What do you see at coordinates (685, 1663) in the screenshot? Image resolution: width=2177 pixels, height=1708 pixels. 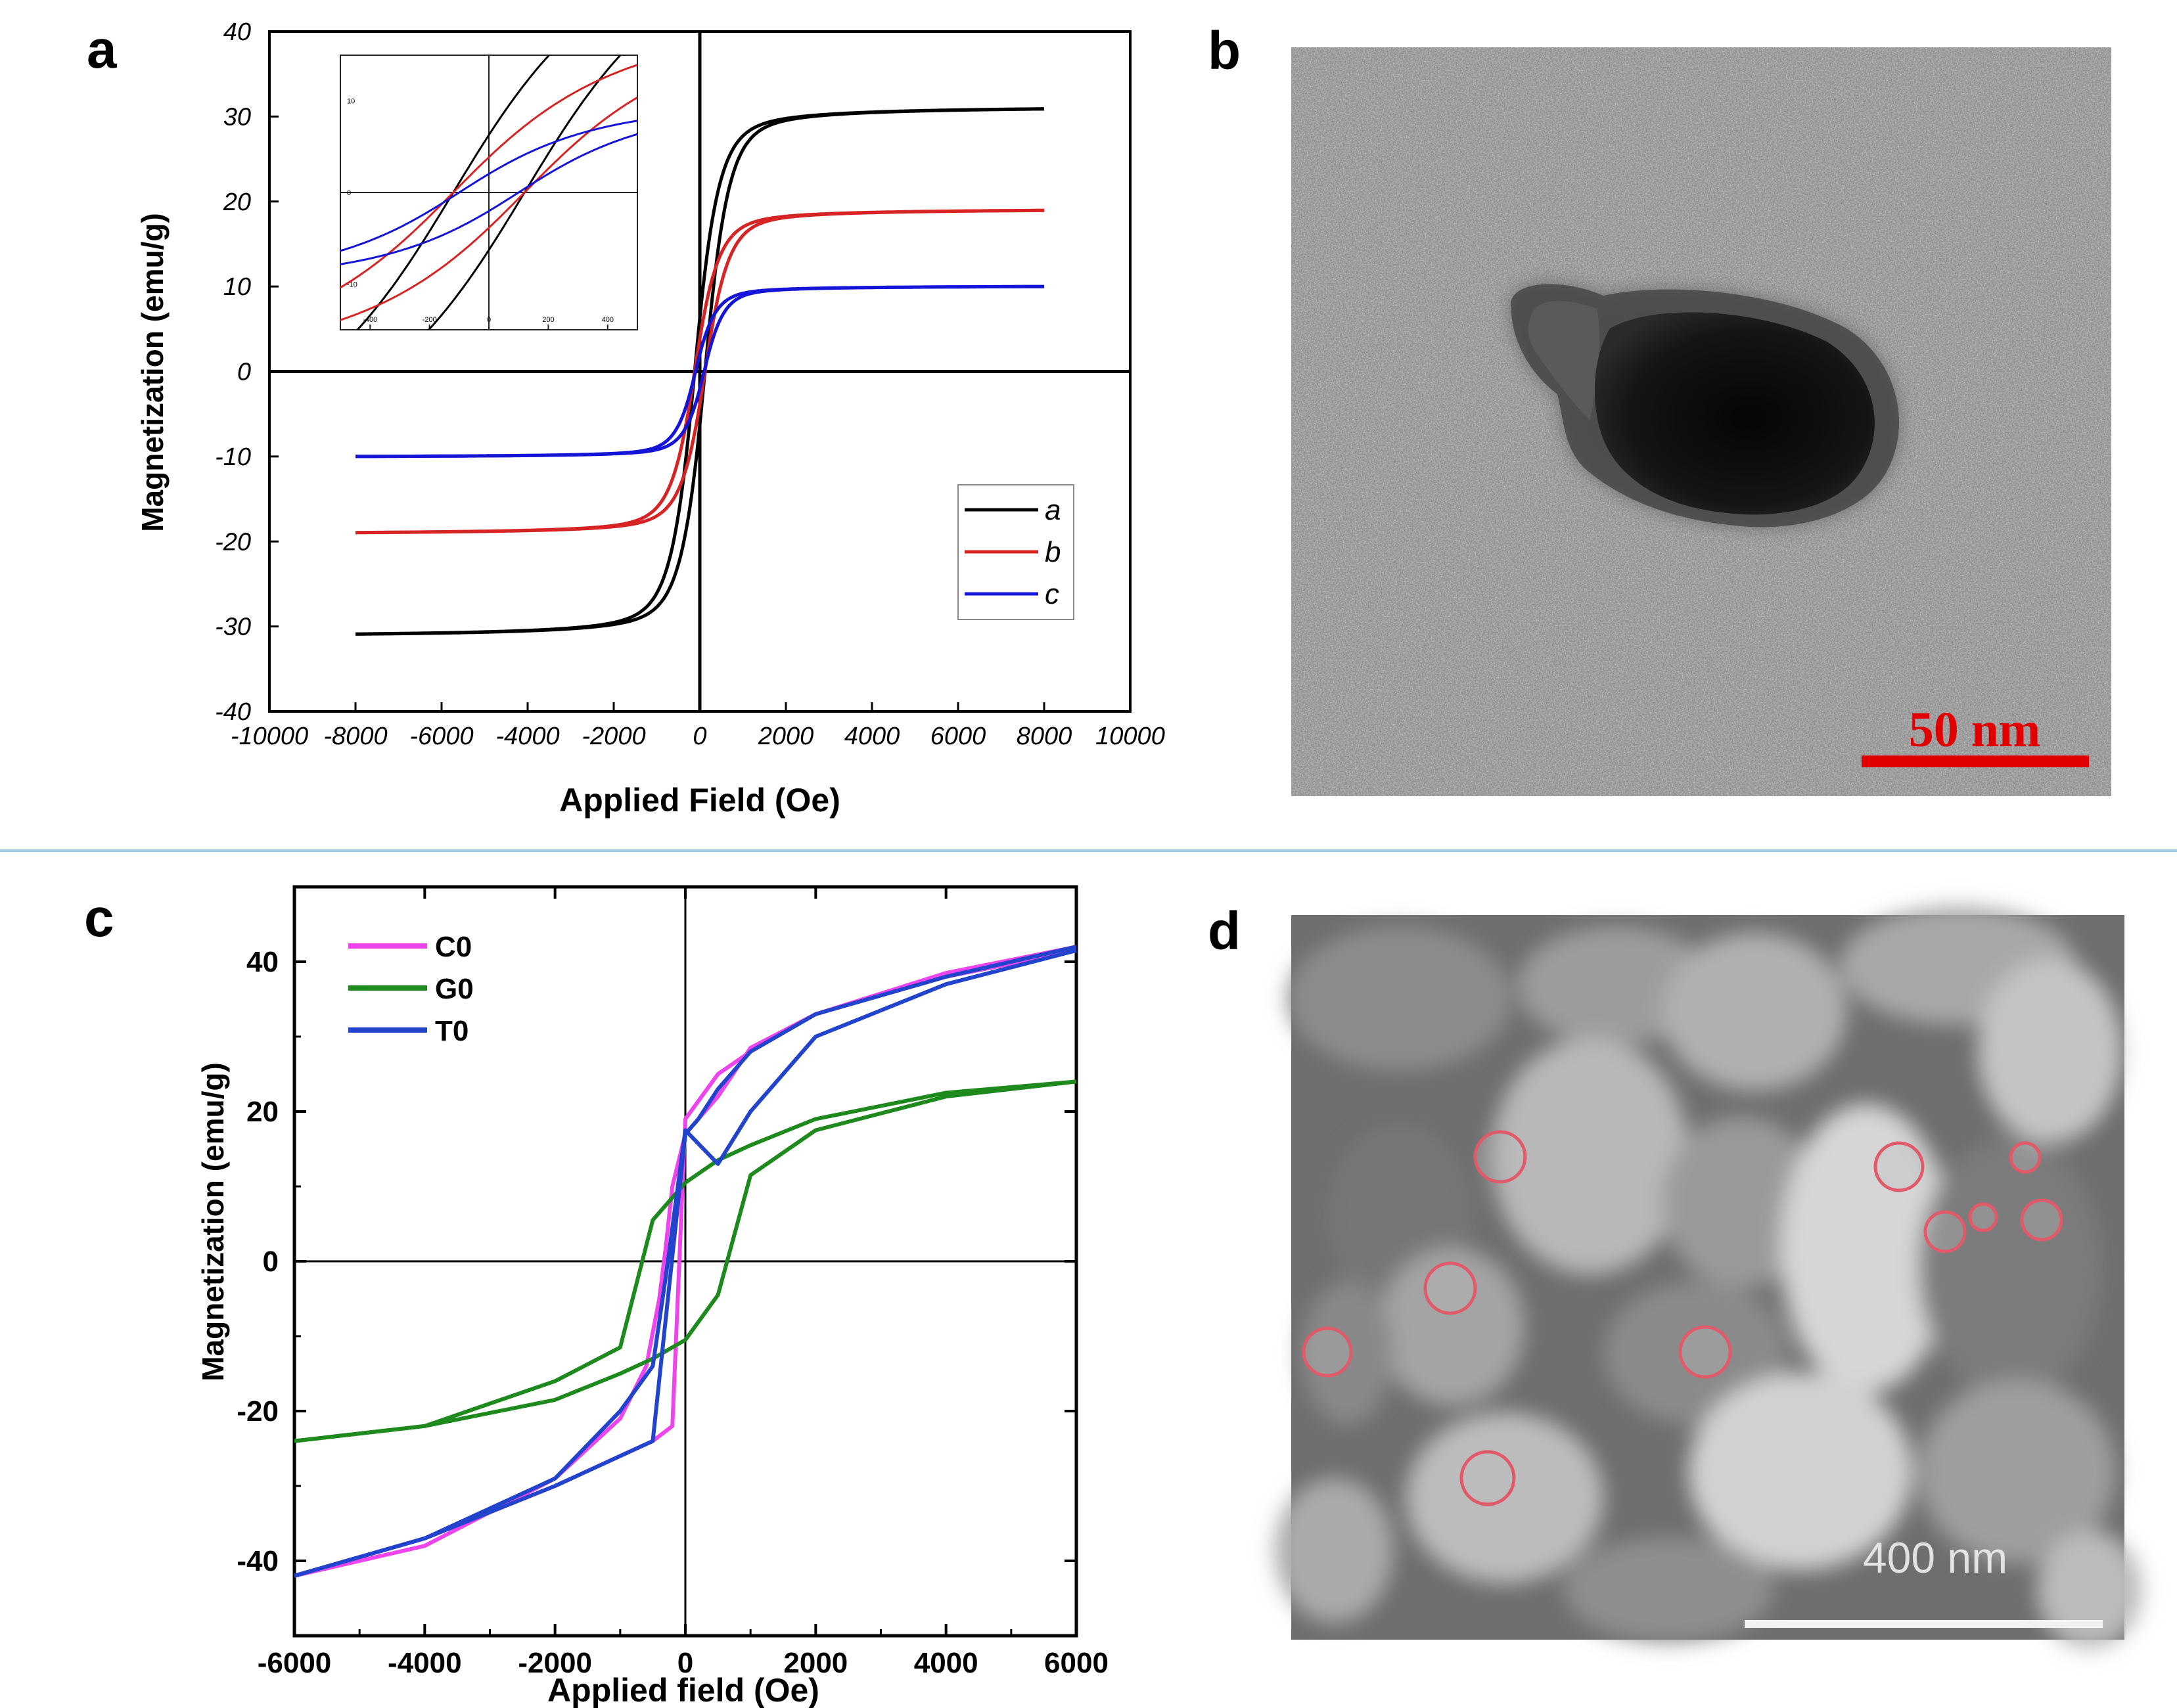 I see `chart-c-xtick-label: 0` at bounding box center [685, 1663].